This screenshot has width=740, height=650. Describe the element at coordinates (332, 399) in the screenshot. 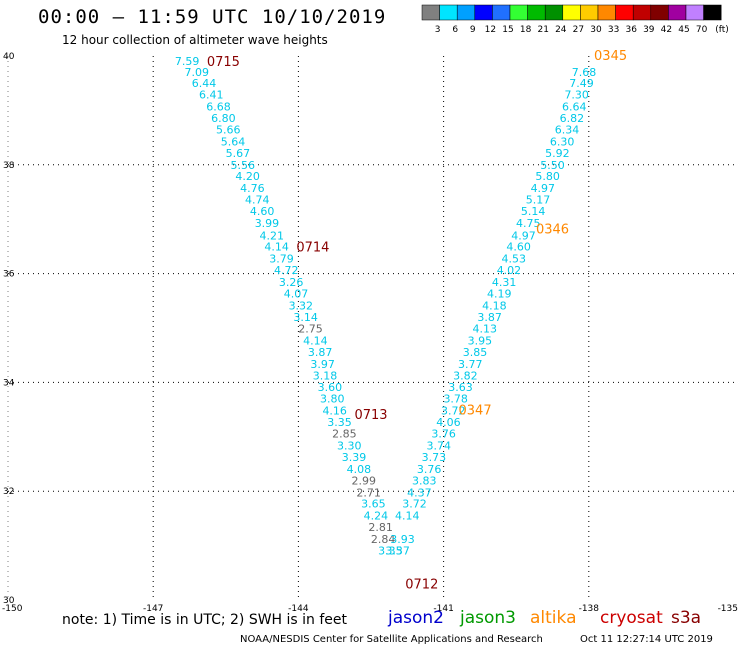

I see `wave-height-value: 3.80` at that location.